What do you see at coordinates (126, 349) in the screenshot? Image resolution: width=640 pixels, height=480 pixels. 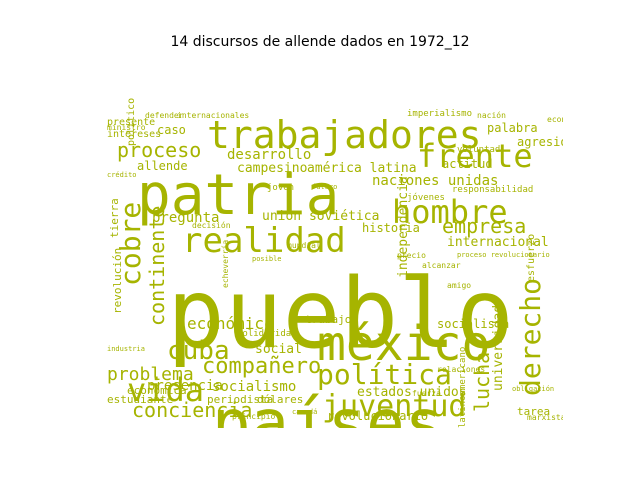 I see `cloud-word-industria: industria` at bounding box center [126, 349].